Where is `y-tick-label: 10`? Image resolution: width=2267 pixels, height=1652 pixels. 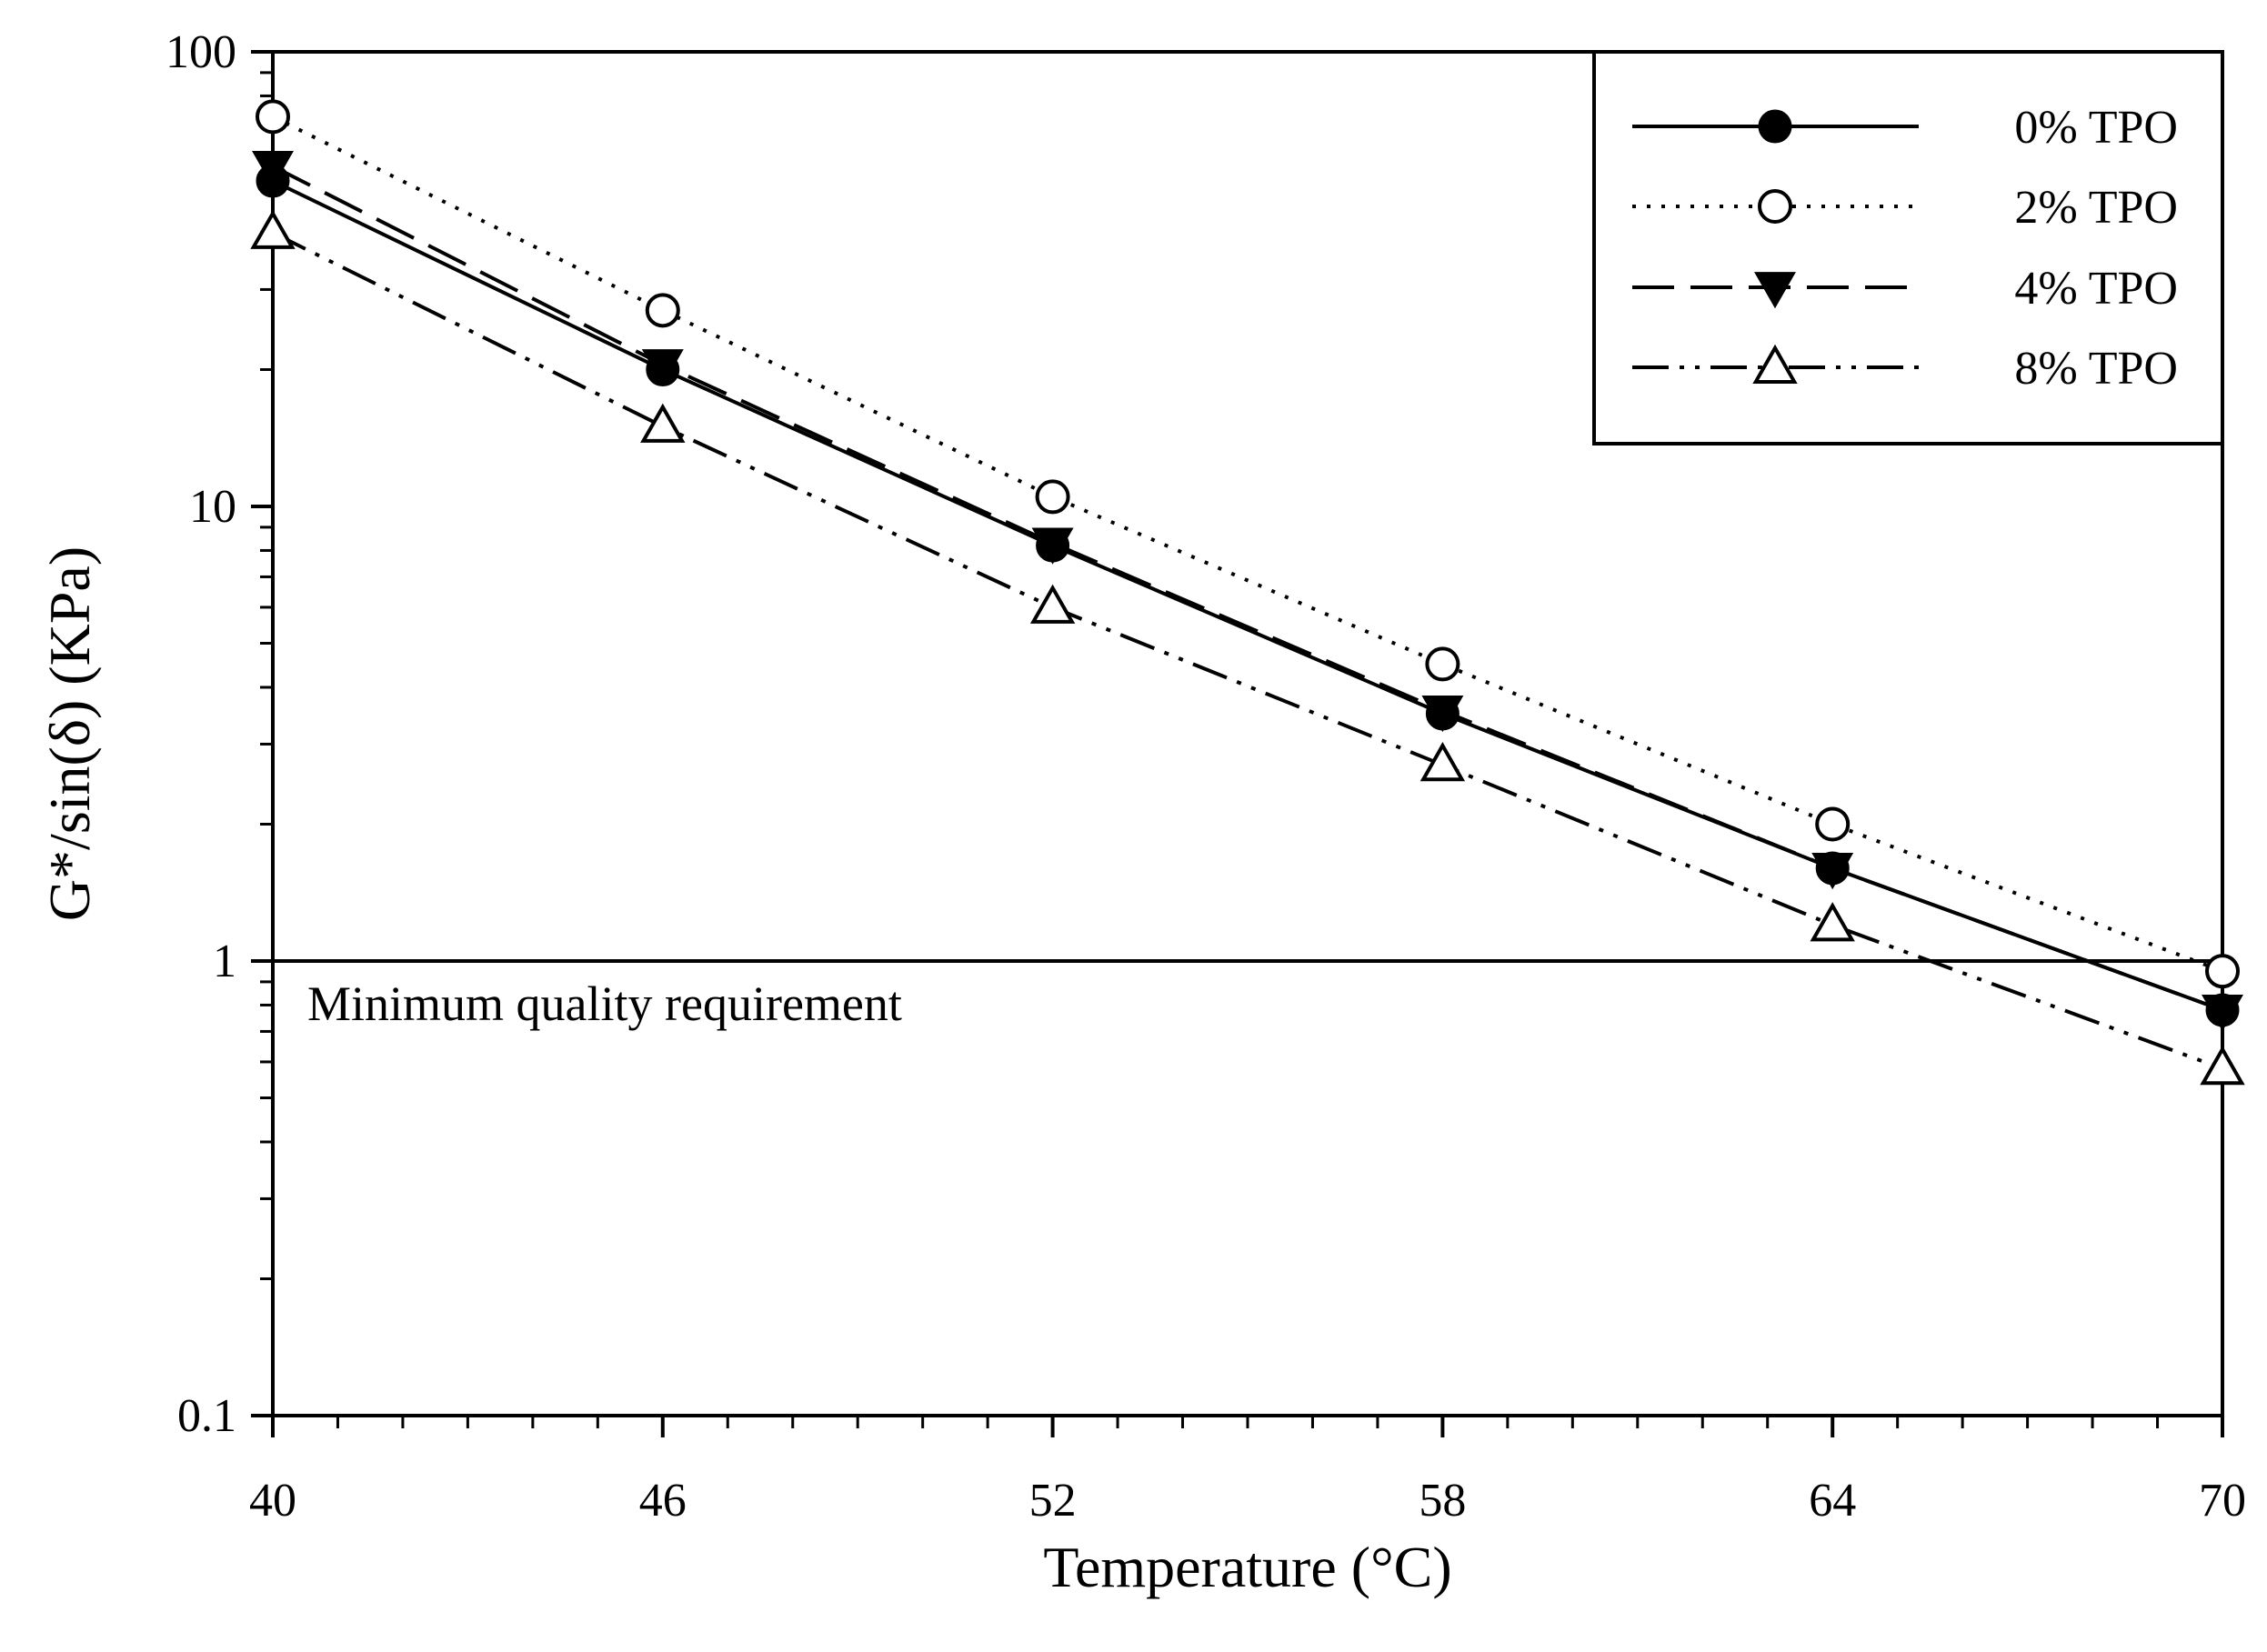 y-tick-label: 10 is located at coordinates (212, 507).